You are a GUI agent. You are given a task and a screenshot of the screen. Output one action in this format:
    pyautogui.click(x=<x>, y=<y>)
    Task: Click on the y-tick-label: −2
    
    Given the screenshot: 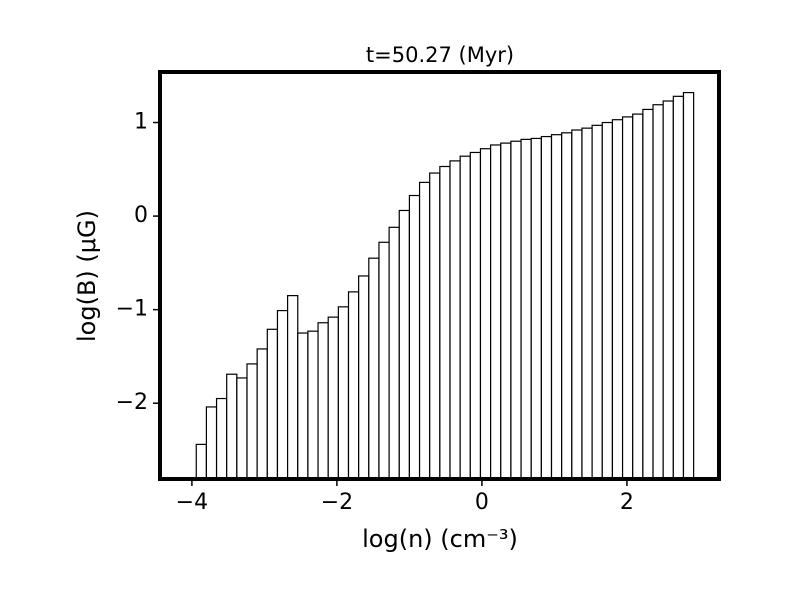 What is the action you would take?
    pyautogui.click(x=132, y=402)
    